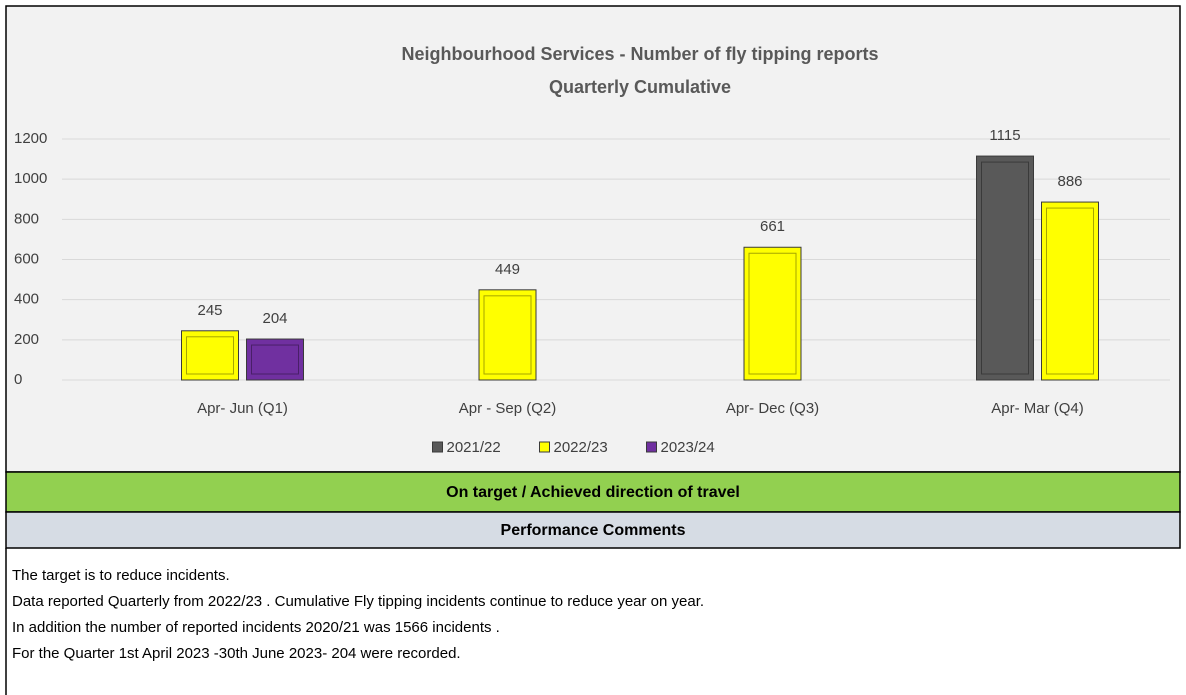  Describe the element at coordinates (474, 447) in the screenshot. I see `legend-label: 2021/22` at that location.